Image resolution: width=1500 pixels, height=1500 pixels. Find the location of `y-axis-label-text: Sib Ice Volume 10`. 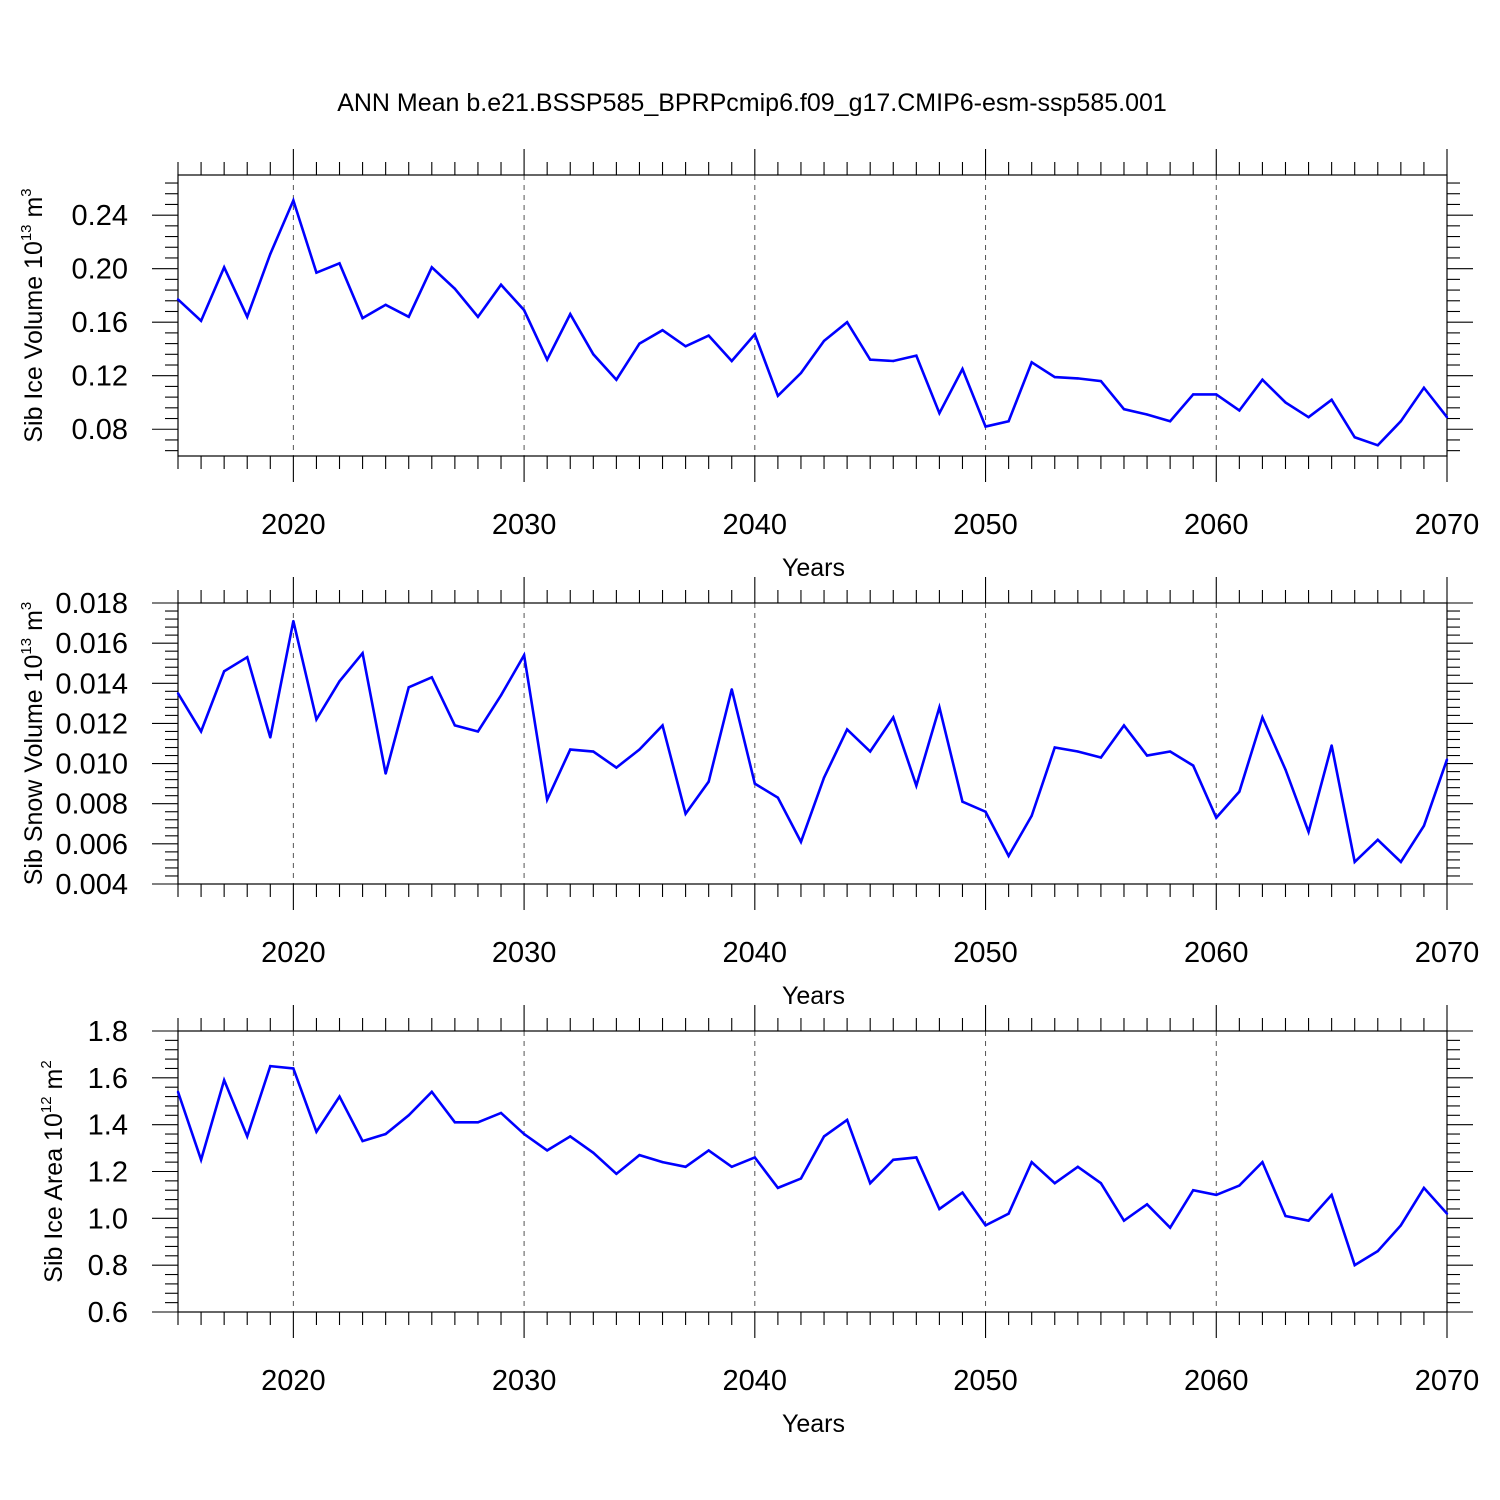

y-axis-label-text: Sib Ice Volume 10 is located at coordinates (34, 342).